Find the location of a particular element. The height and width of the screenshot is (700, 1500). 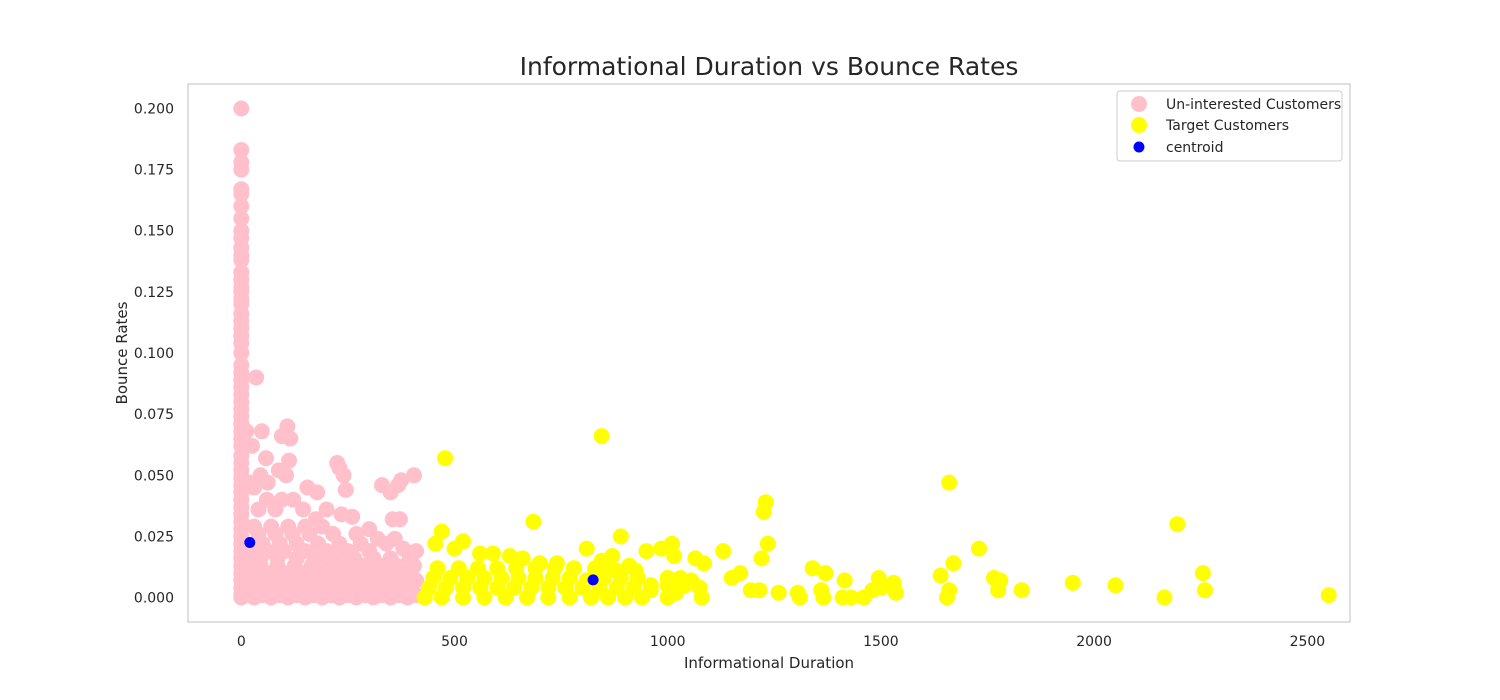

y-tick-label: 0.050 is located at coordinates (154, 476).